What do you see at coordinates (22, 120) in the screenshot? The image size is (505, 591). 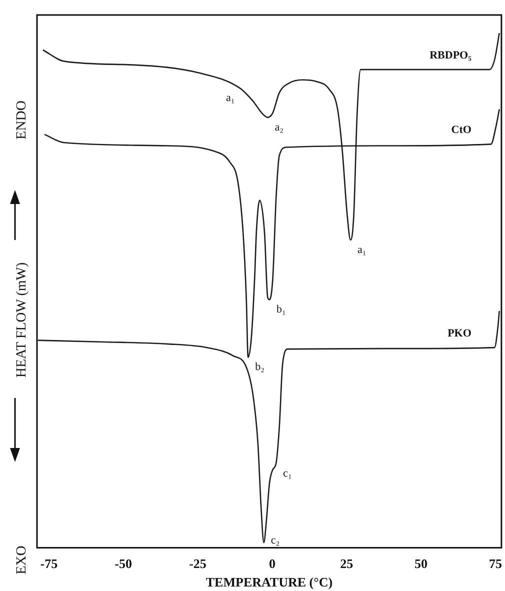 I see `text: ENDO` at bounding box center [22, 120].